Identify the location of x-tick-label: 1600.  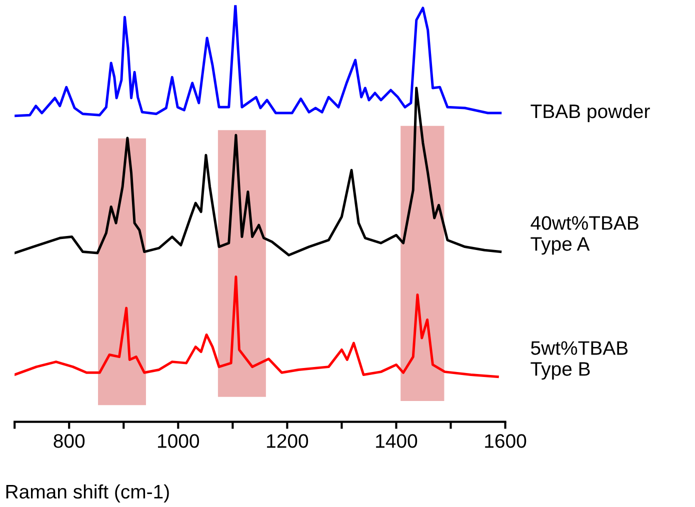
(505, 441).